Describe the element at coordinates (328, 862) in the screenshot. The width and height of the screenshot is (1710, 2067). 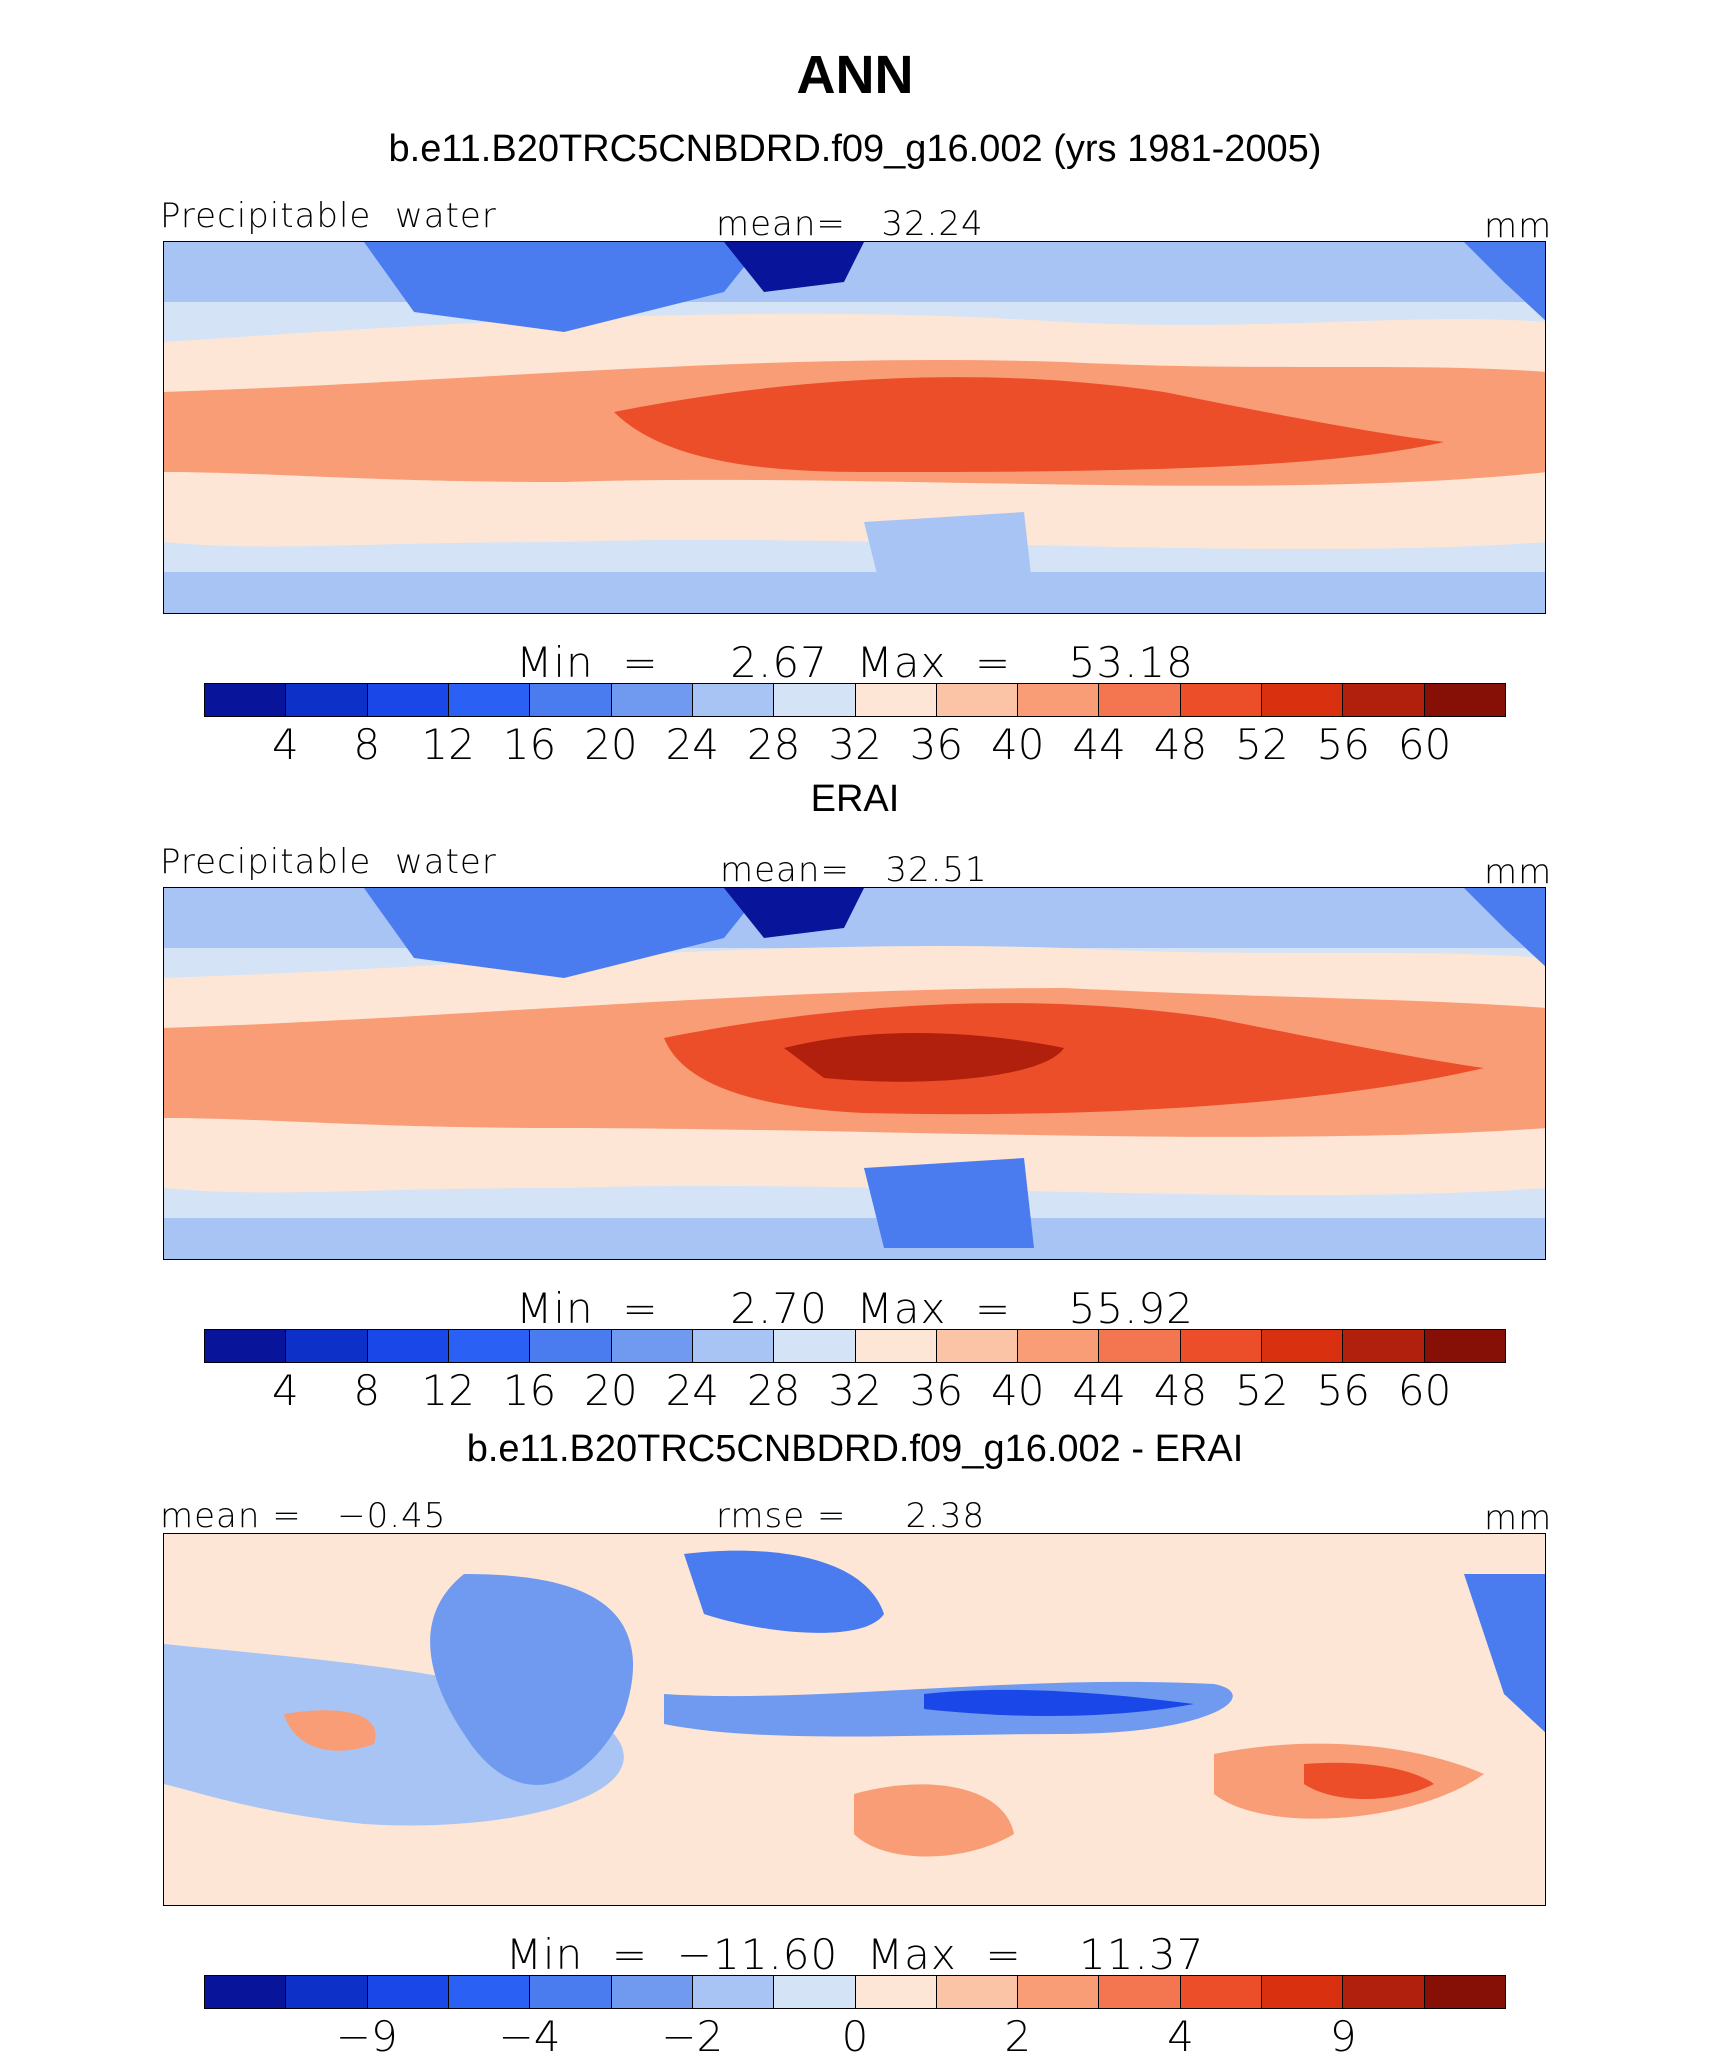
I see `panel-2-variable-label: Precipitable water` at that location.